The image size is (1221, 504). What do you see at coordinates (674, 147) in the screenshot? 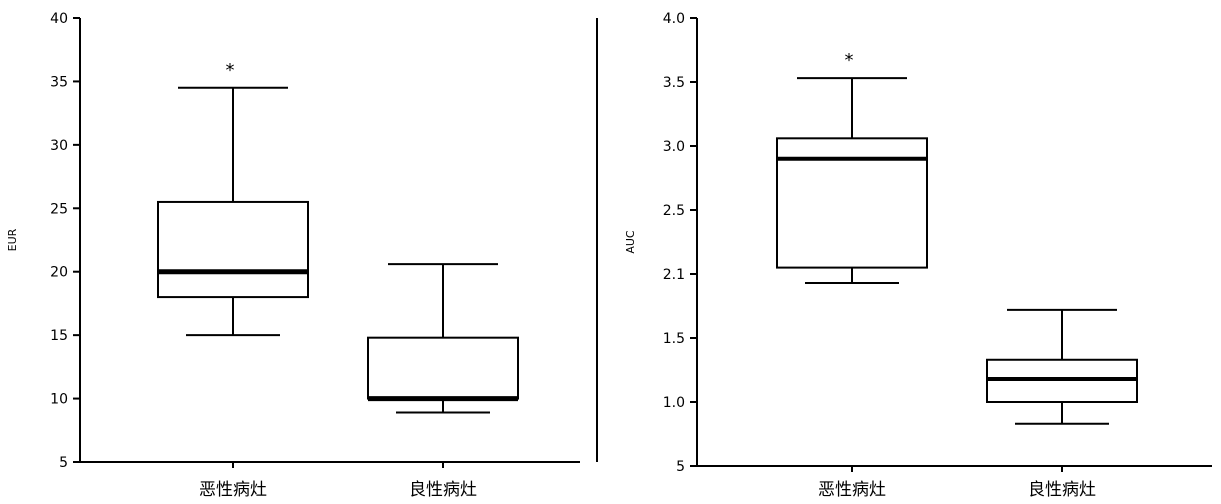
I see `y-tick-label: 3.0` at bounding box center [674, 147].